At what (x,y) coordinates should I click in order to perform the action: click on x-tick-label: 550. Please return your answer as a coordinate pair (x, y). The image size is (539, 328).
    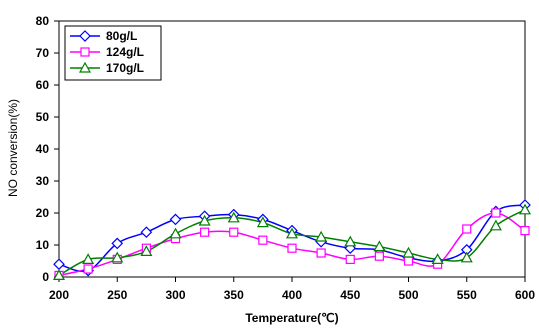
    Looking at the image, I should click on (467, 295).